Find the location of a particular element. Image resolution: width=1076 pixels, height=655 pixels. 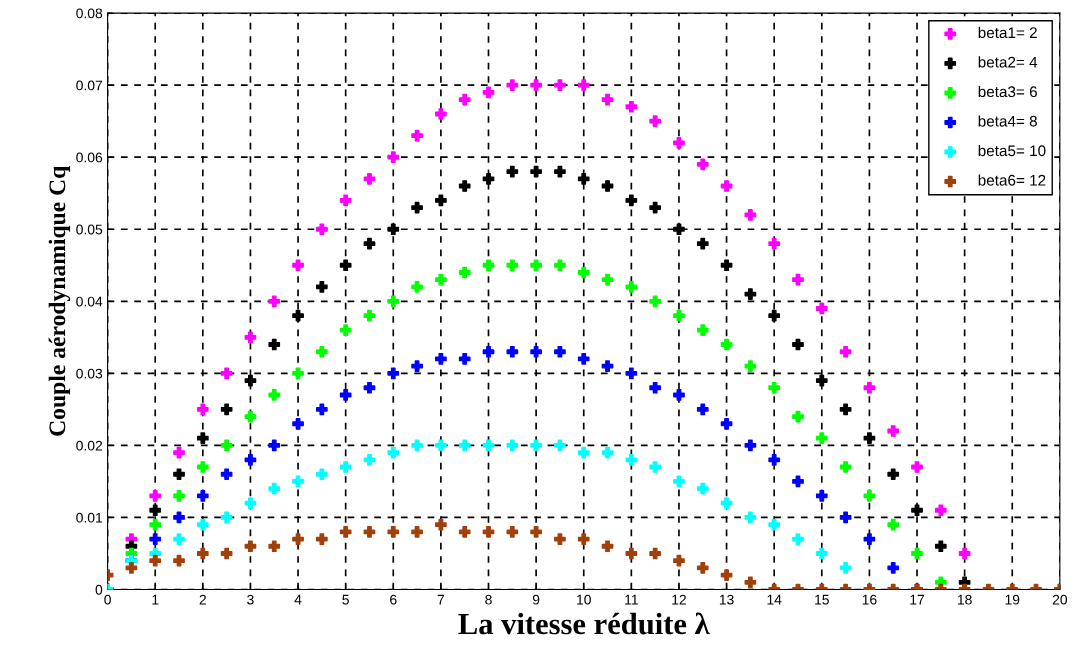

legend-label: beta4= 8 is located at coordinates (1007, 121).